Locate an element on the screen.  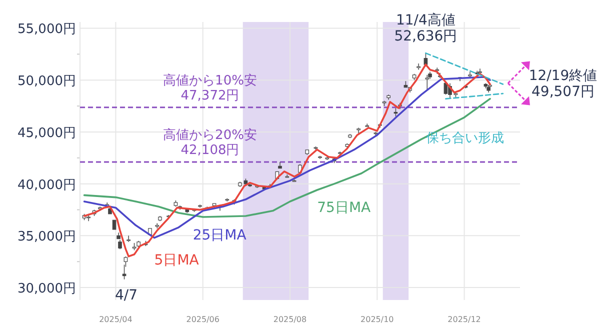
annotation: 11/4高値 52,636円 is located at coordinates (426, 28).